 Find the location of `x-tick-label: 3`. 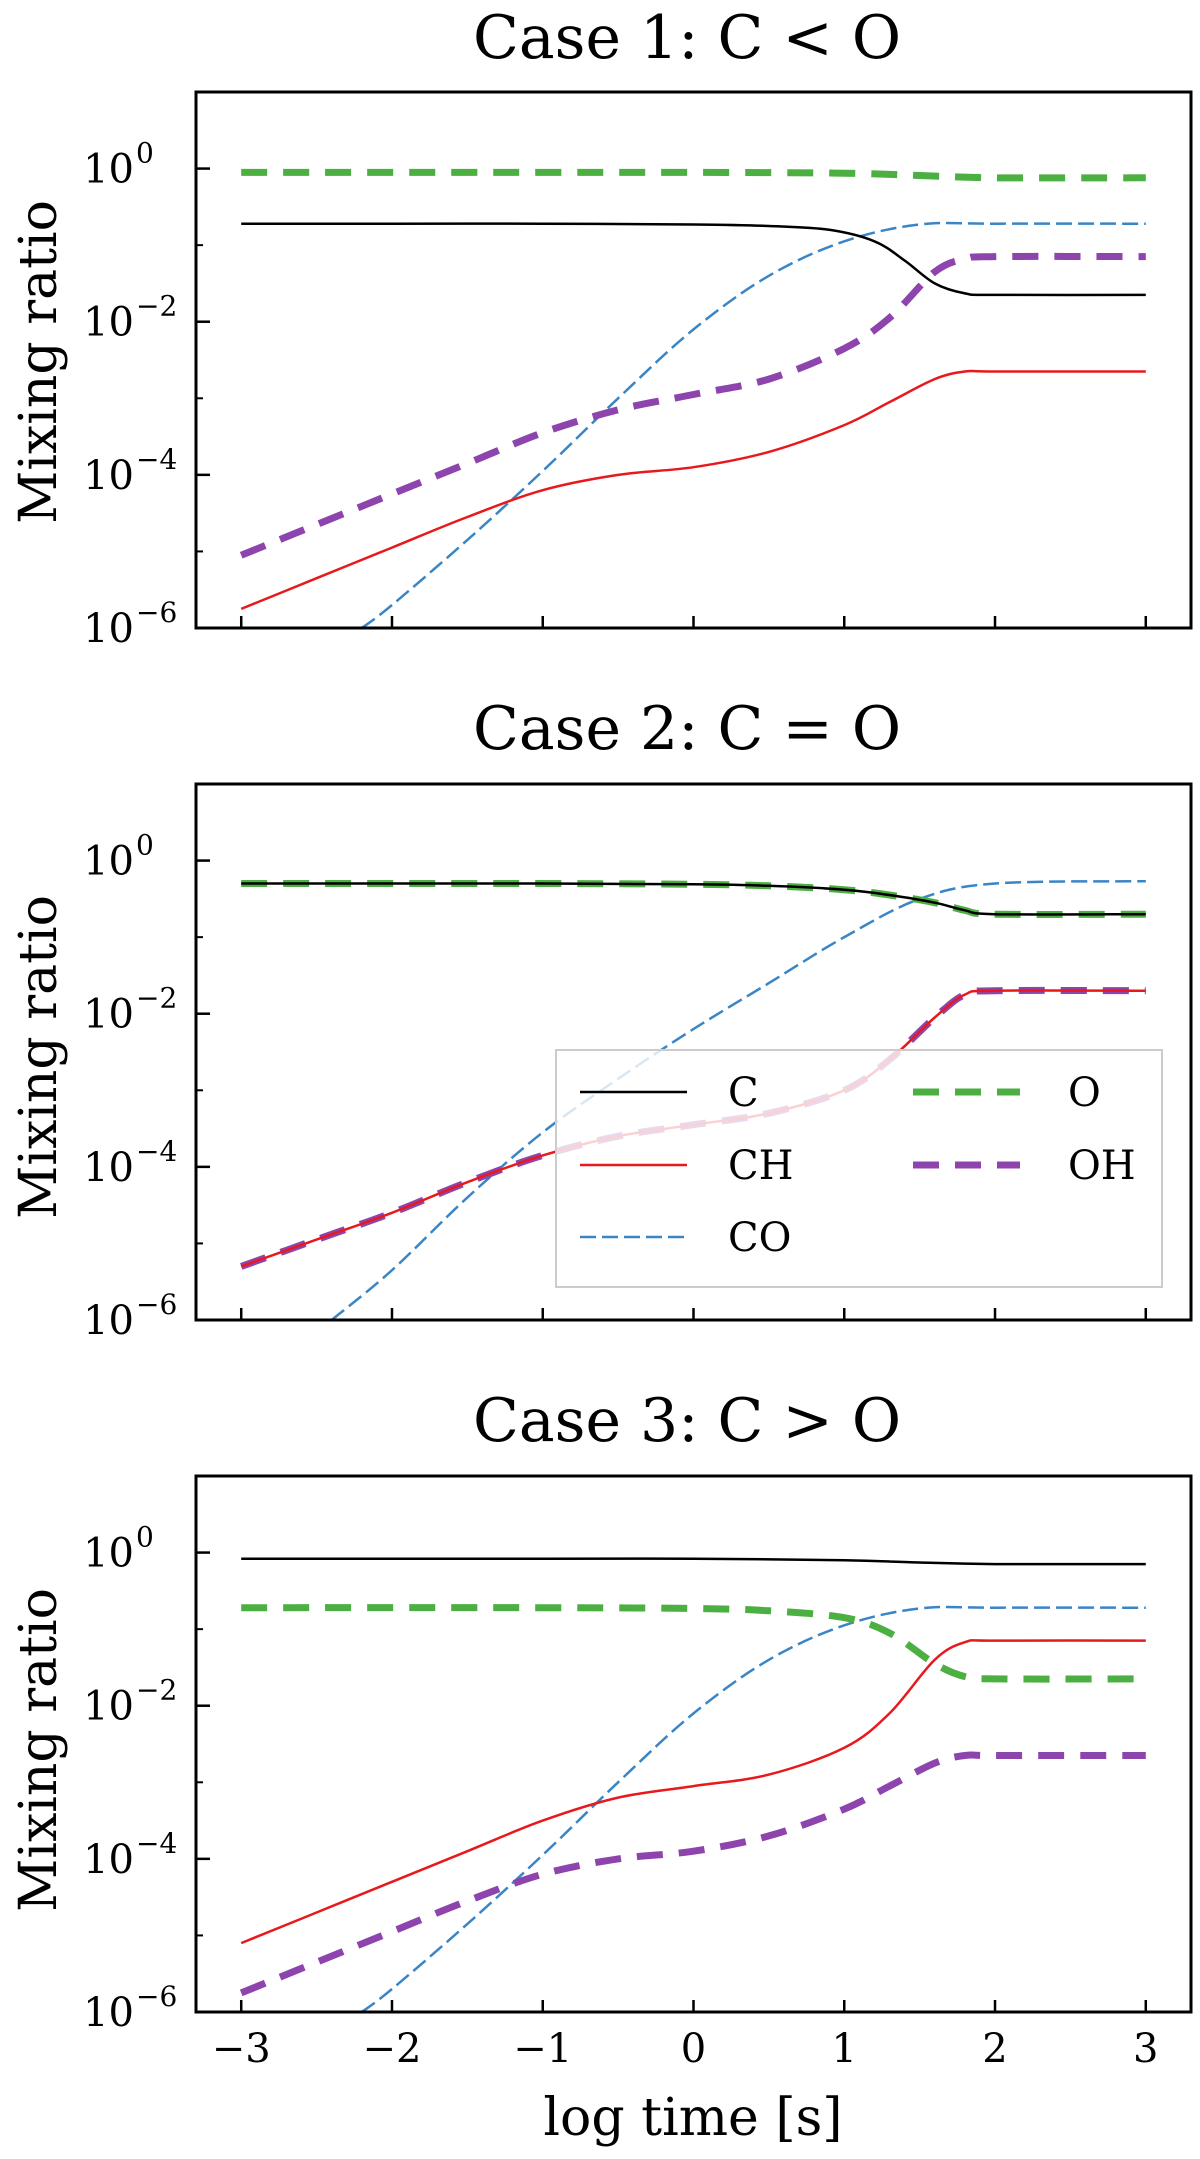

x-tick-label: 3 is located at coordinates (1145, 2049).